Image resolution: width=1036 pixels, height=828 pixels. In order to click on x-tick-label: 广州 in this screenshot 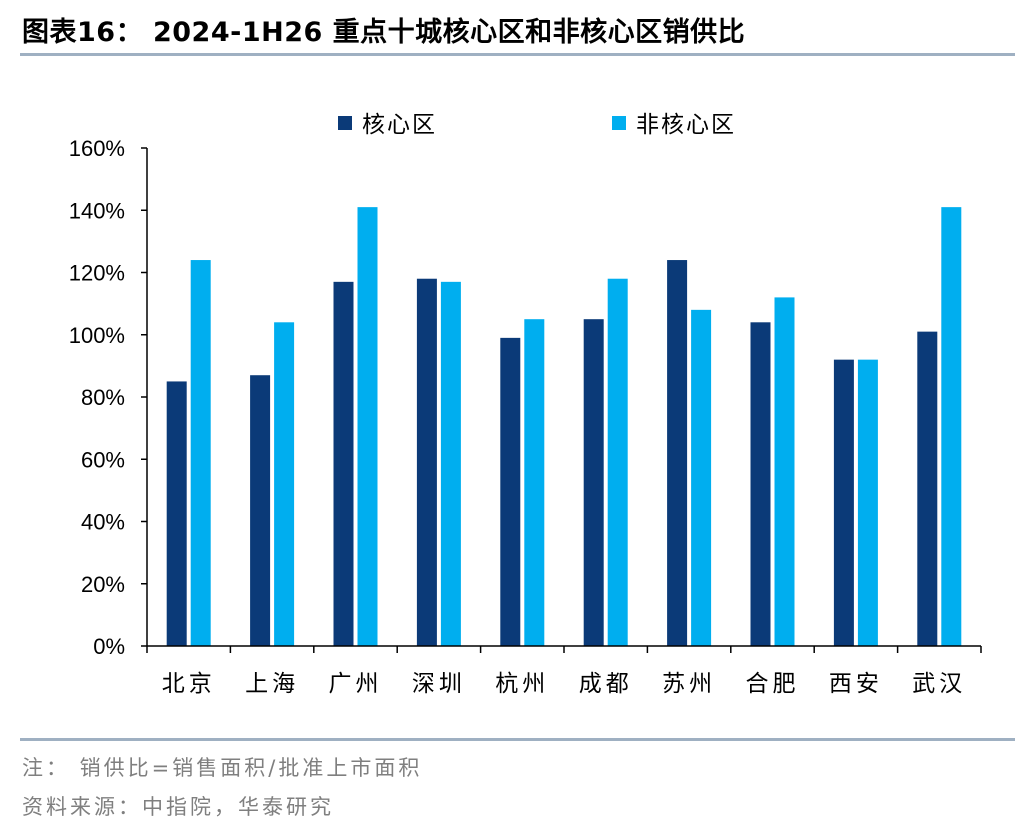, I will do `click(356, 684)`.